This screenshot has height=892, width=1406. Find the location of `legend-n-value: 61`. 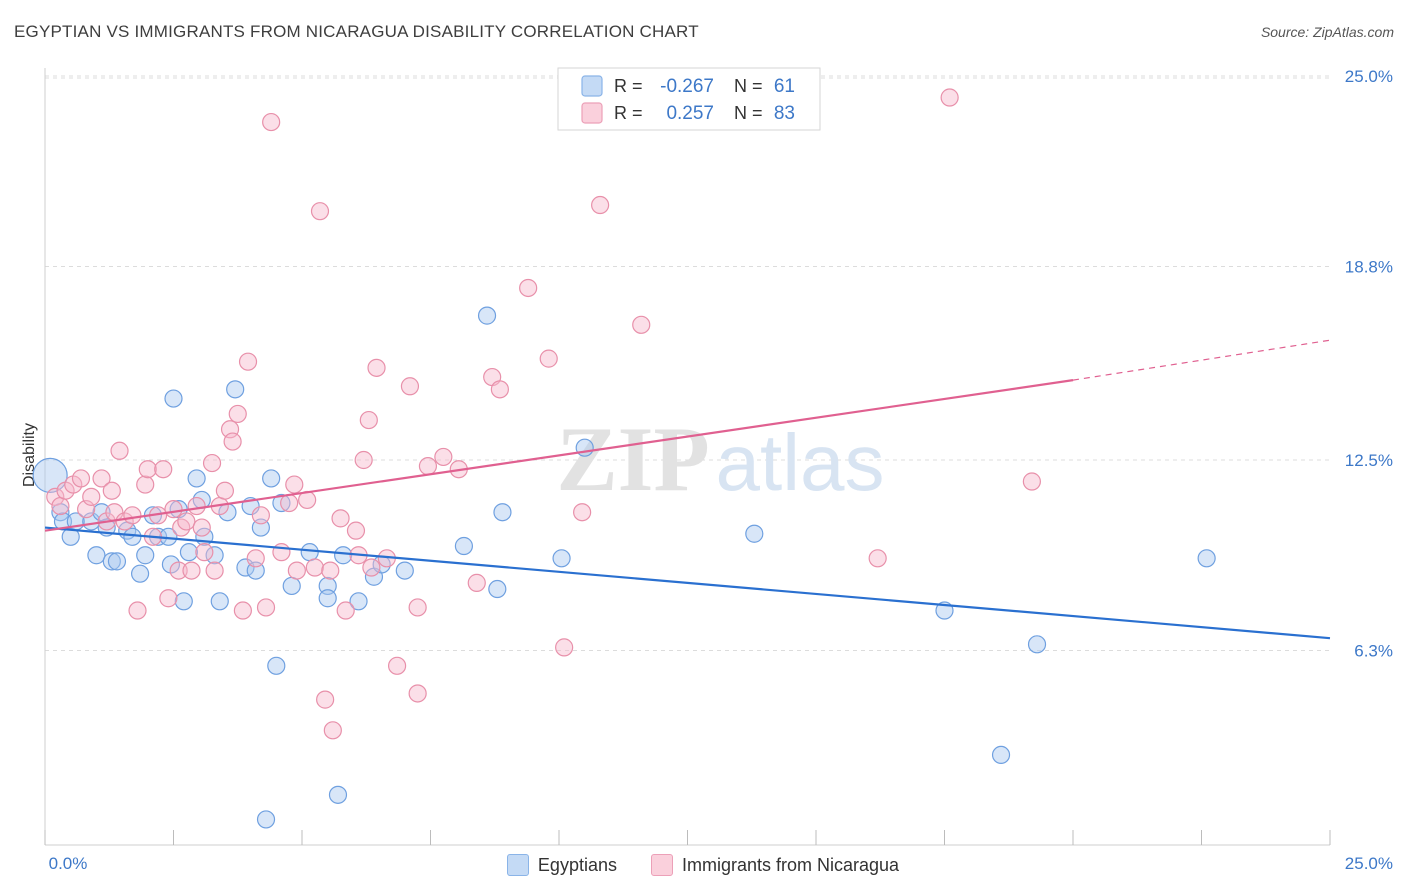

legend-n-value: 61 is located at coordinates (784, 86).